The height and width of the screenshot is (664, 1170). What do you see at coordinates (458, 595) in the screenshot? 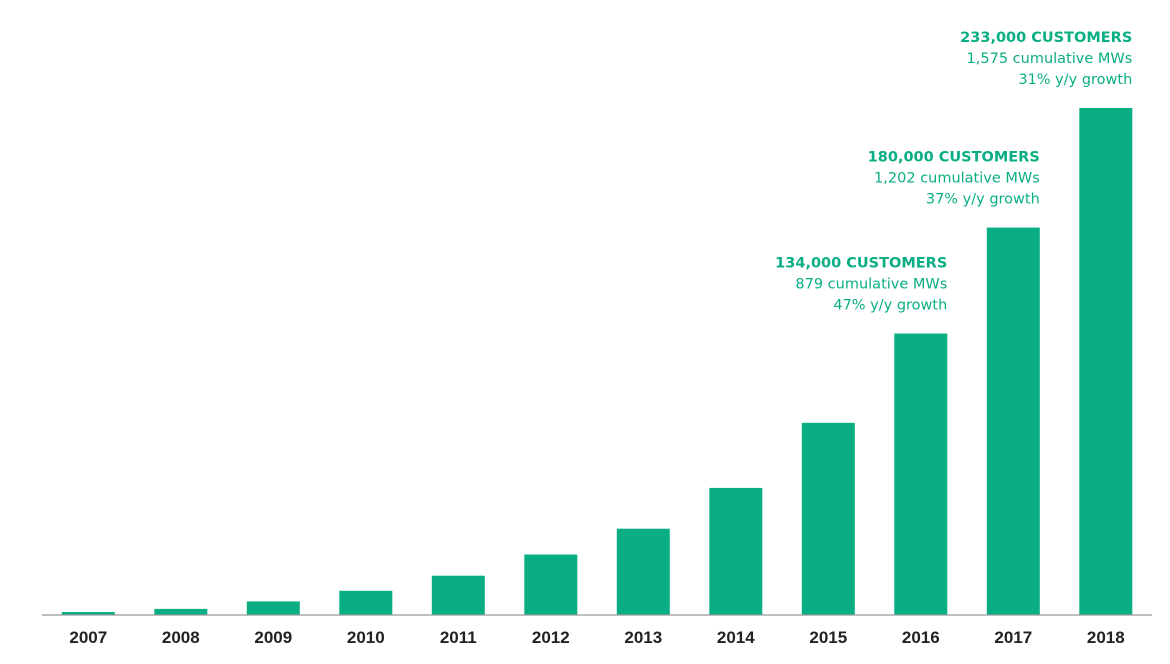
I see `bar-2011` at bounding box center [458, 595].